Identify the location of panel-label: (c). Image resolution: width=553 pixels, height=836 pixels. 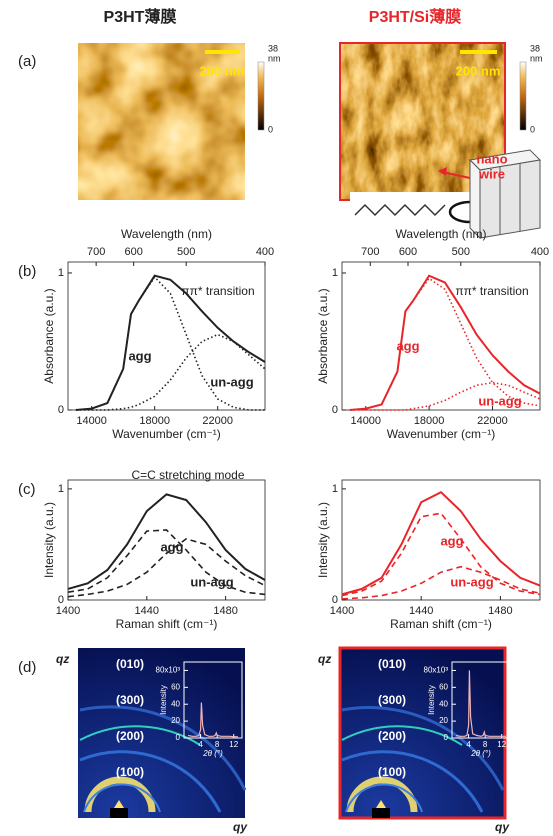
(27, 489).